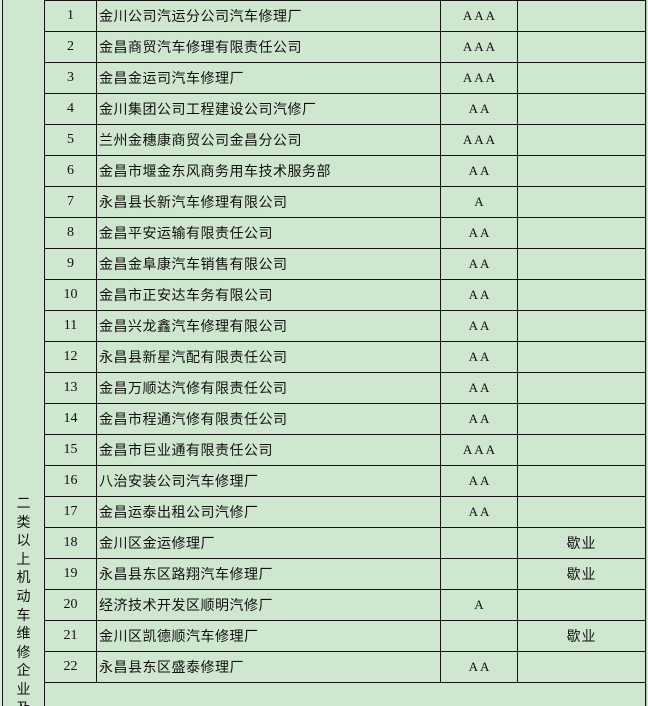 The height and width of the screenshot is (706, 648). I want to click on row-number-cell: 4, so click(71, 109).